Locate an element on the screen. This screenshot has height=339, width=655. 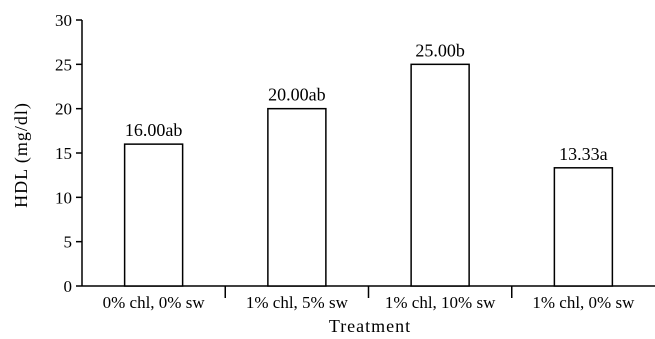
data-label: 25.00b is located at coordinates (440, 50).